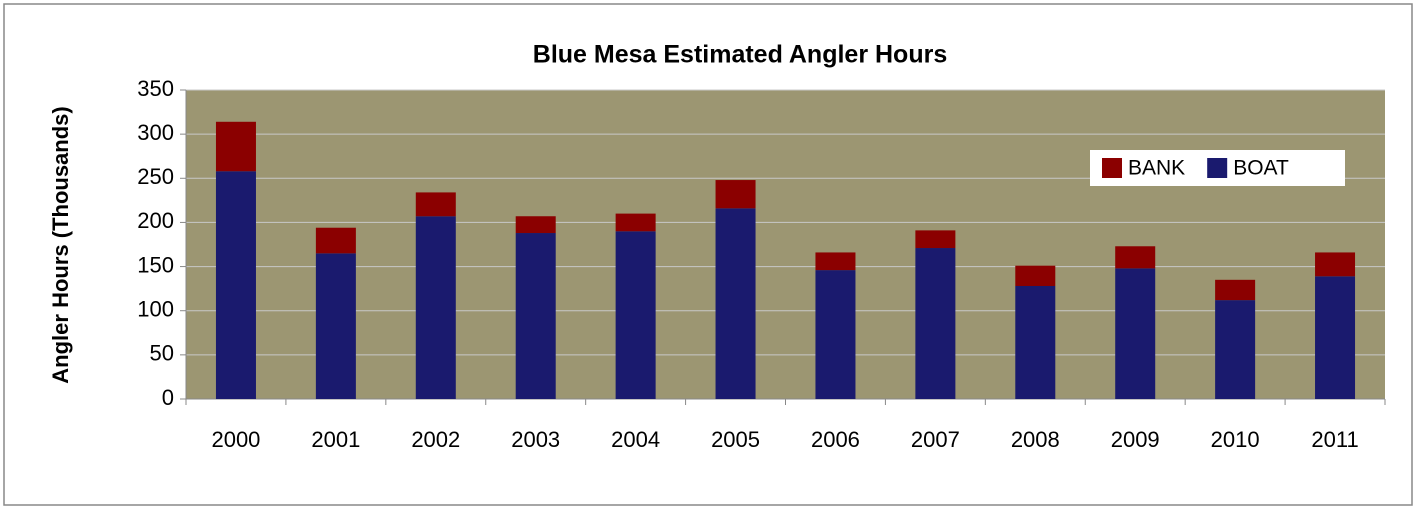  Describe the element at coordinates (1156, 168) in the screenshot. I see `legend-label: BANK` at that location.